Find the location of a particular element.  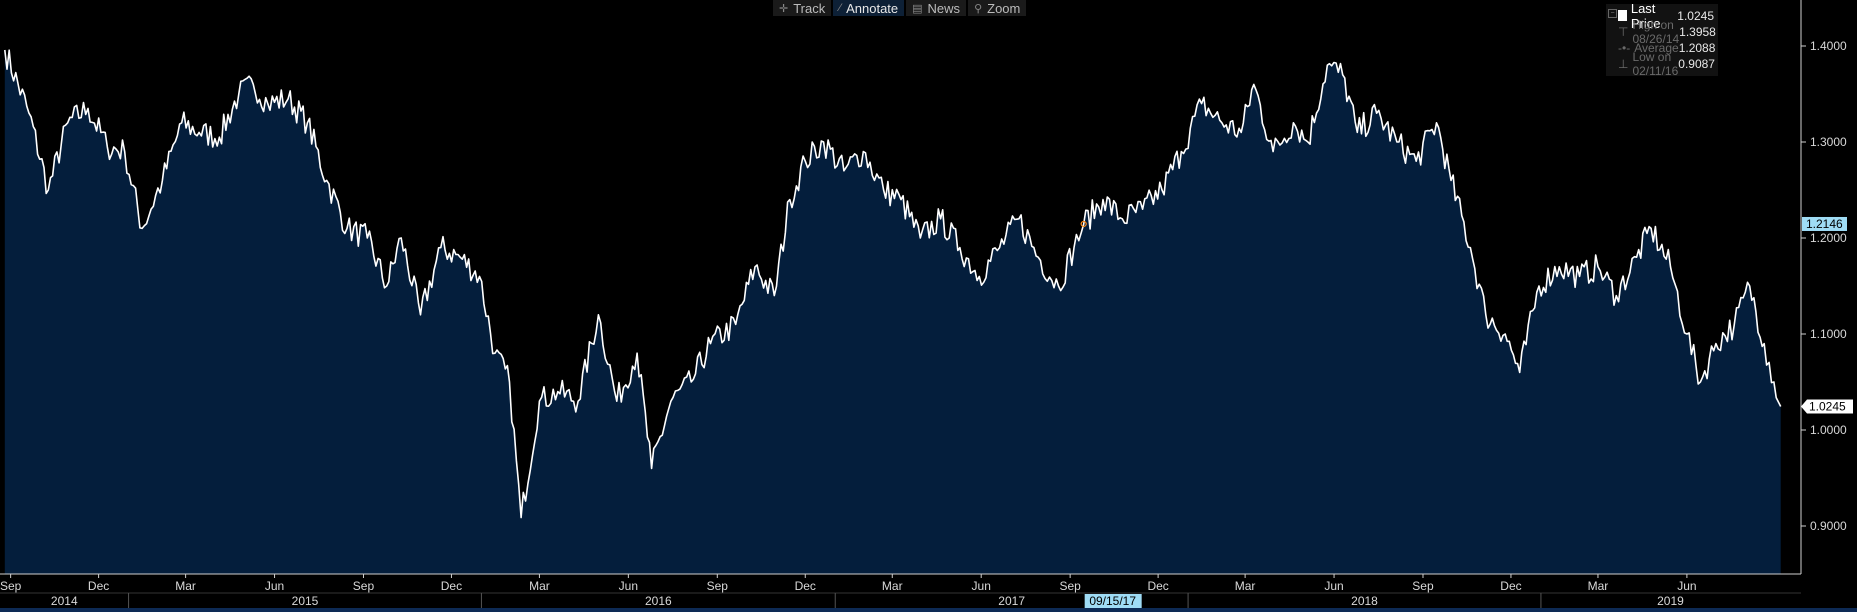

year-tick-label: 2018 is located at coordinates (1364, 601).